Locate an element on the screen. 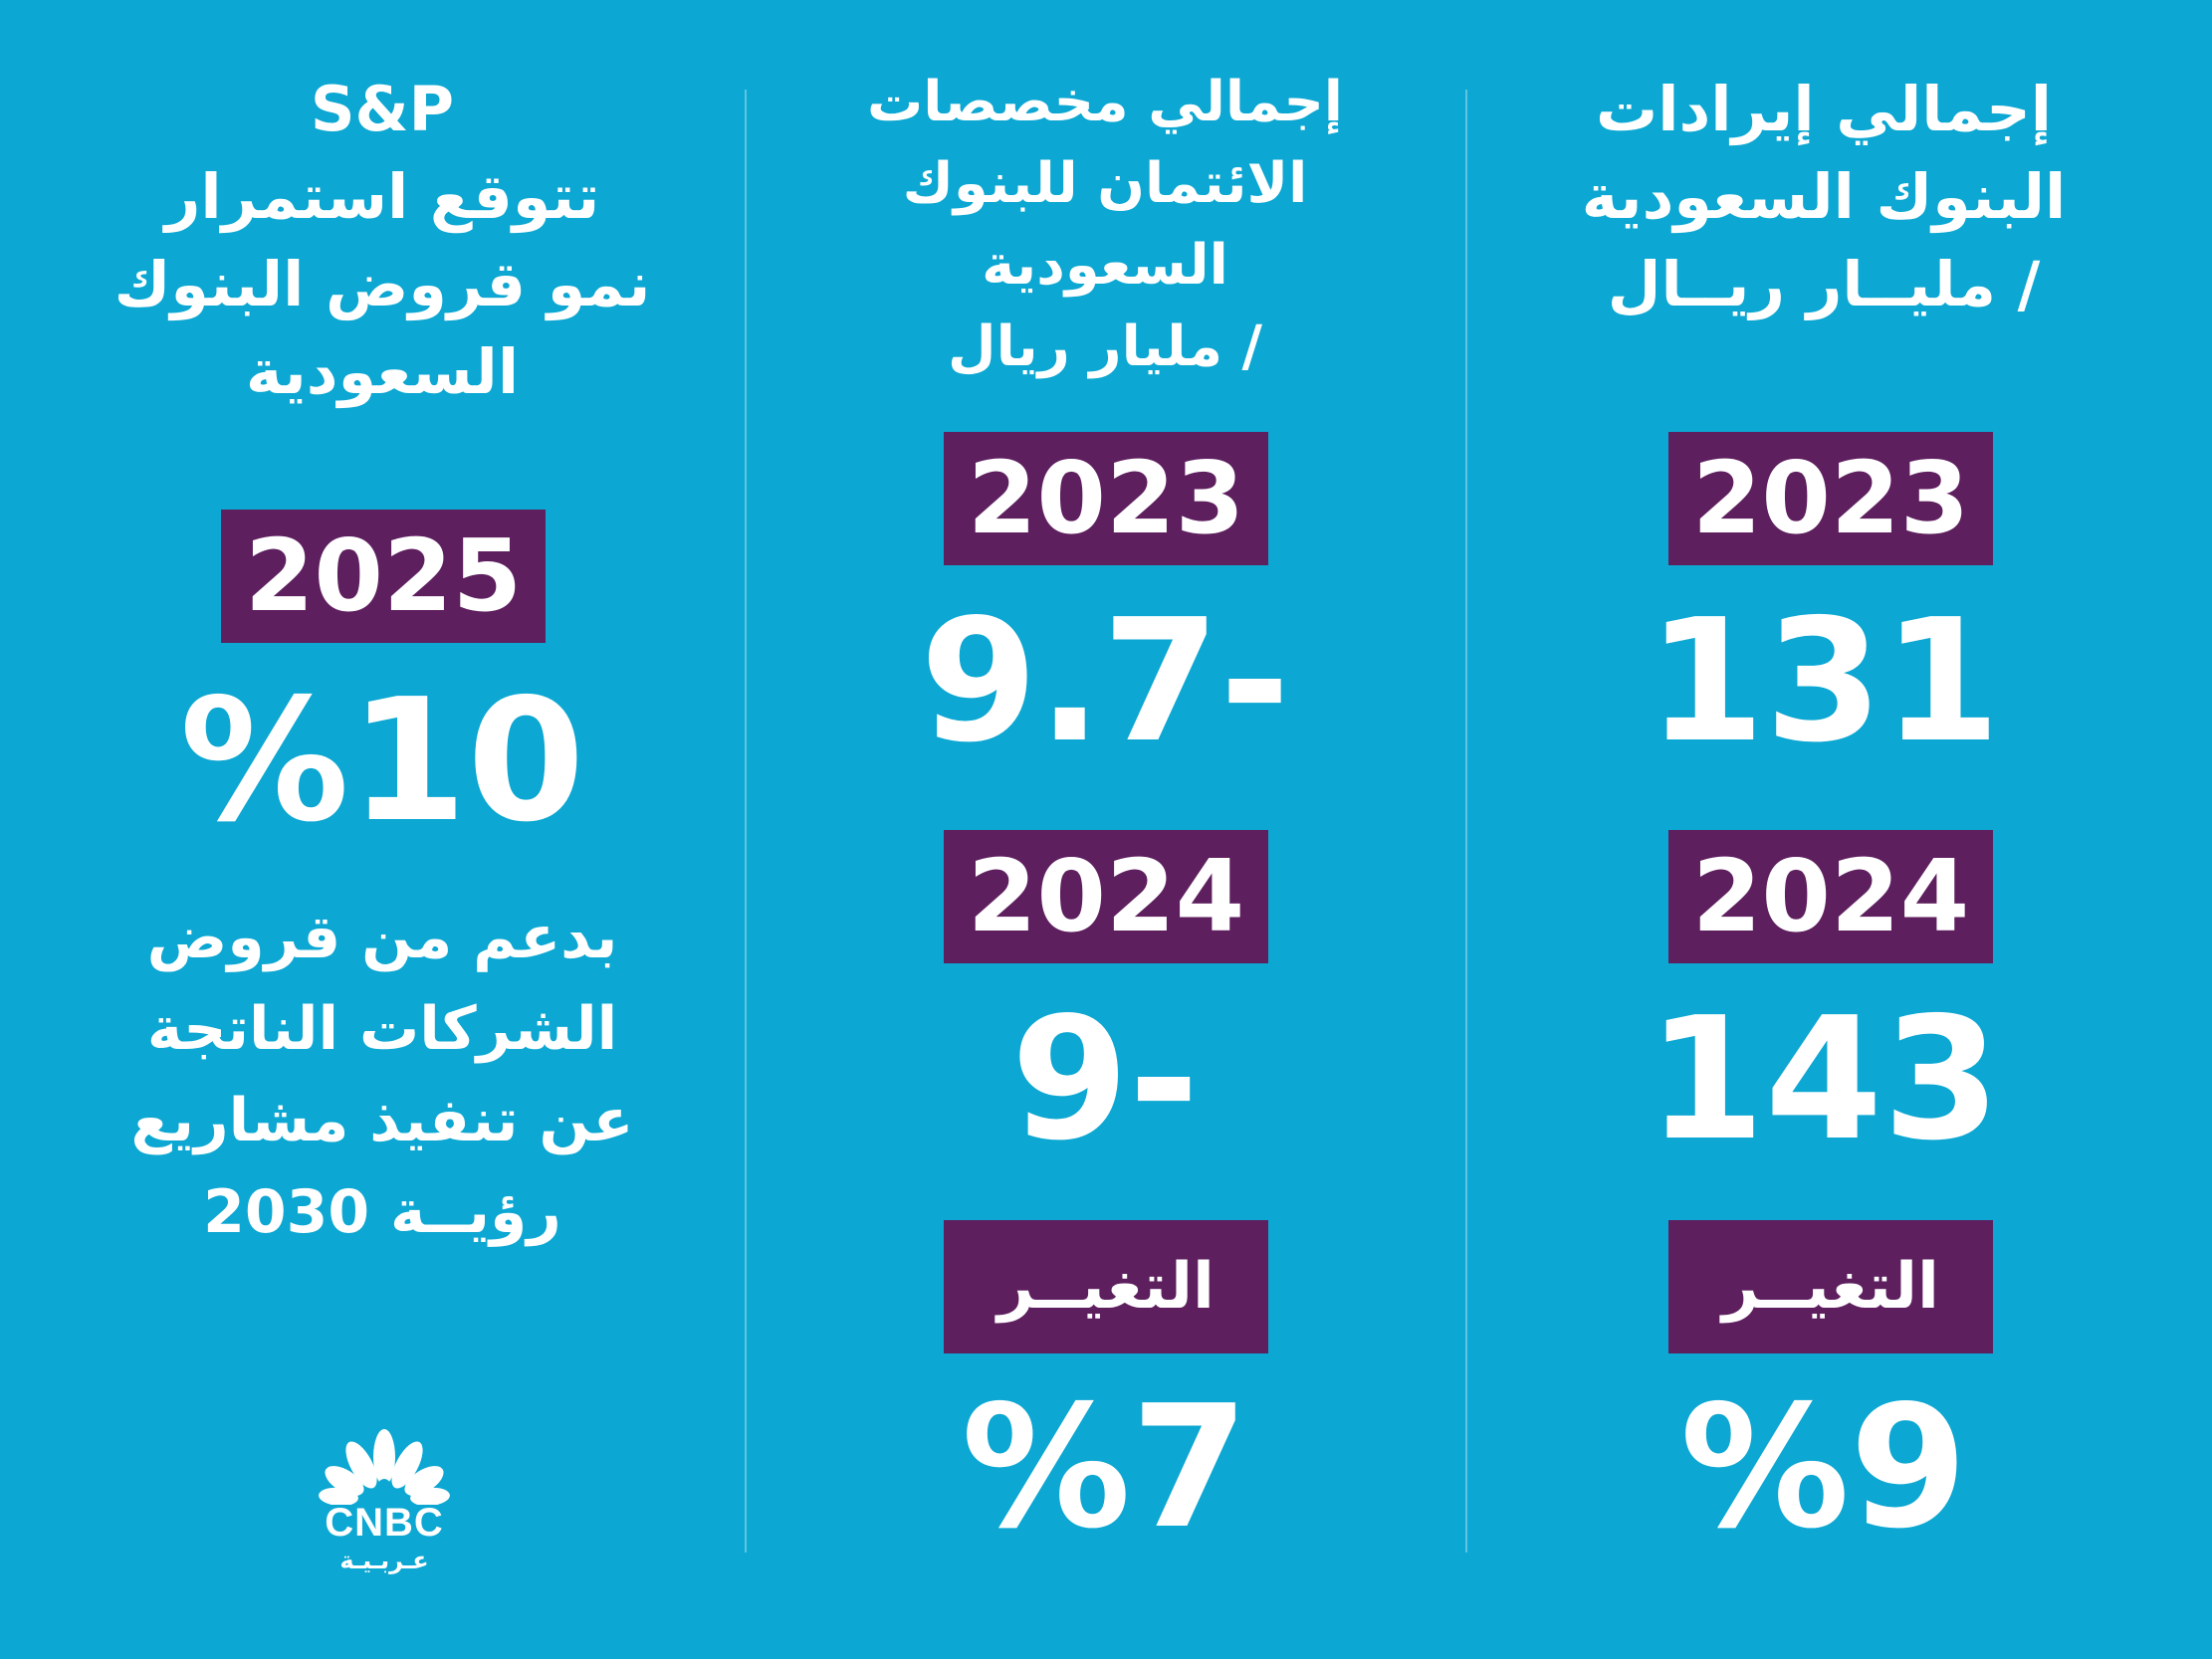 The width and height of the screenshot is (2212, 1659). logo-wordmark: CNBC is located at coordinates (384, 1523).